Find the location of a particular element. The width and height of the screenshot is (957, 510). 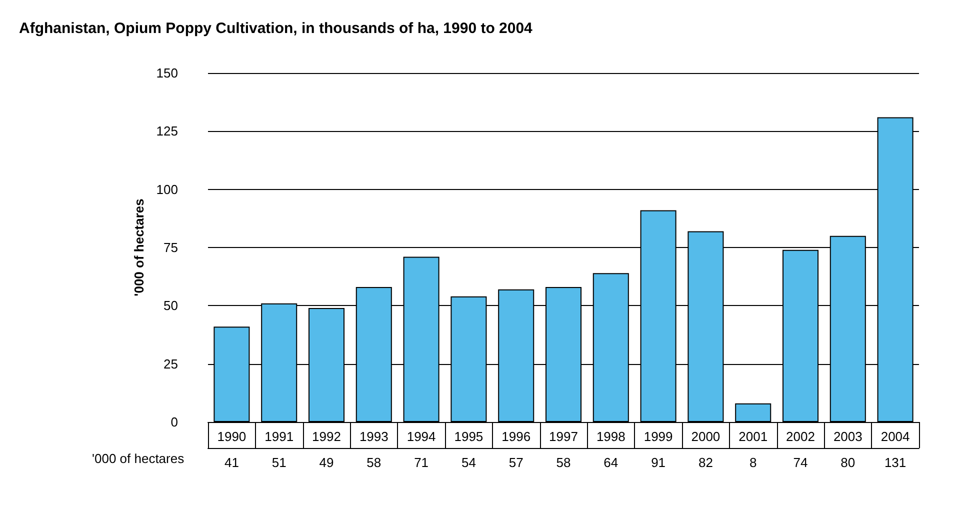

data-label: 57 is located at coordinates (516, 462).